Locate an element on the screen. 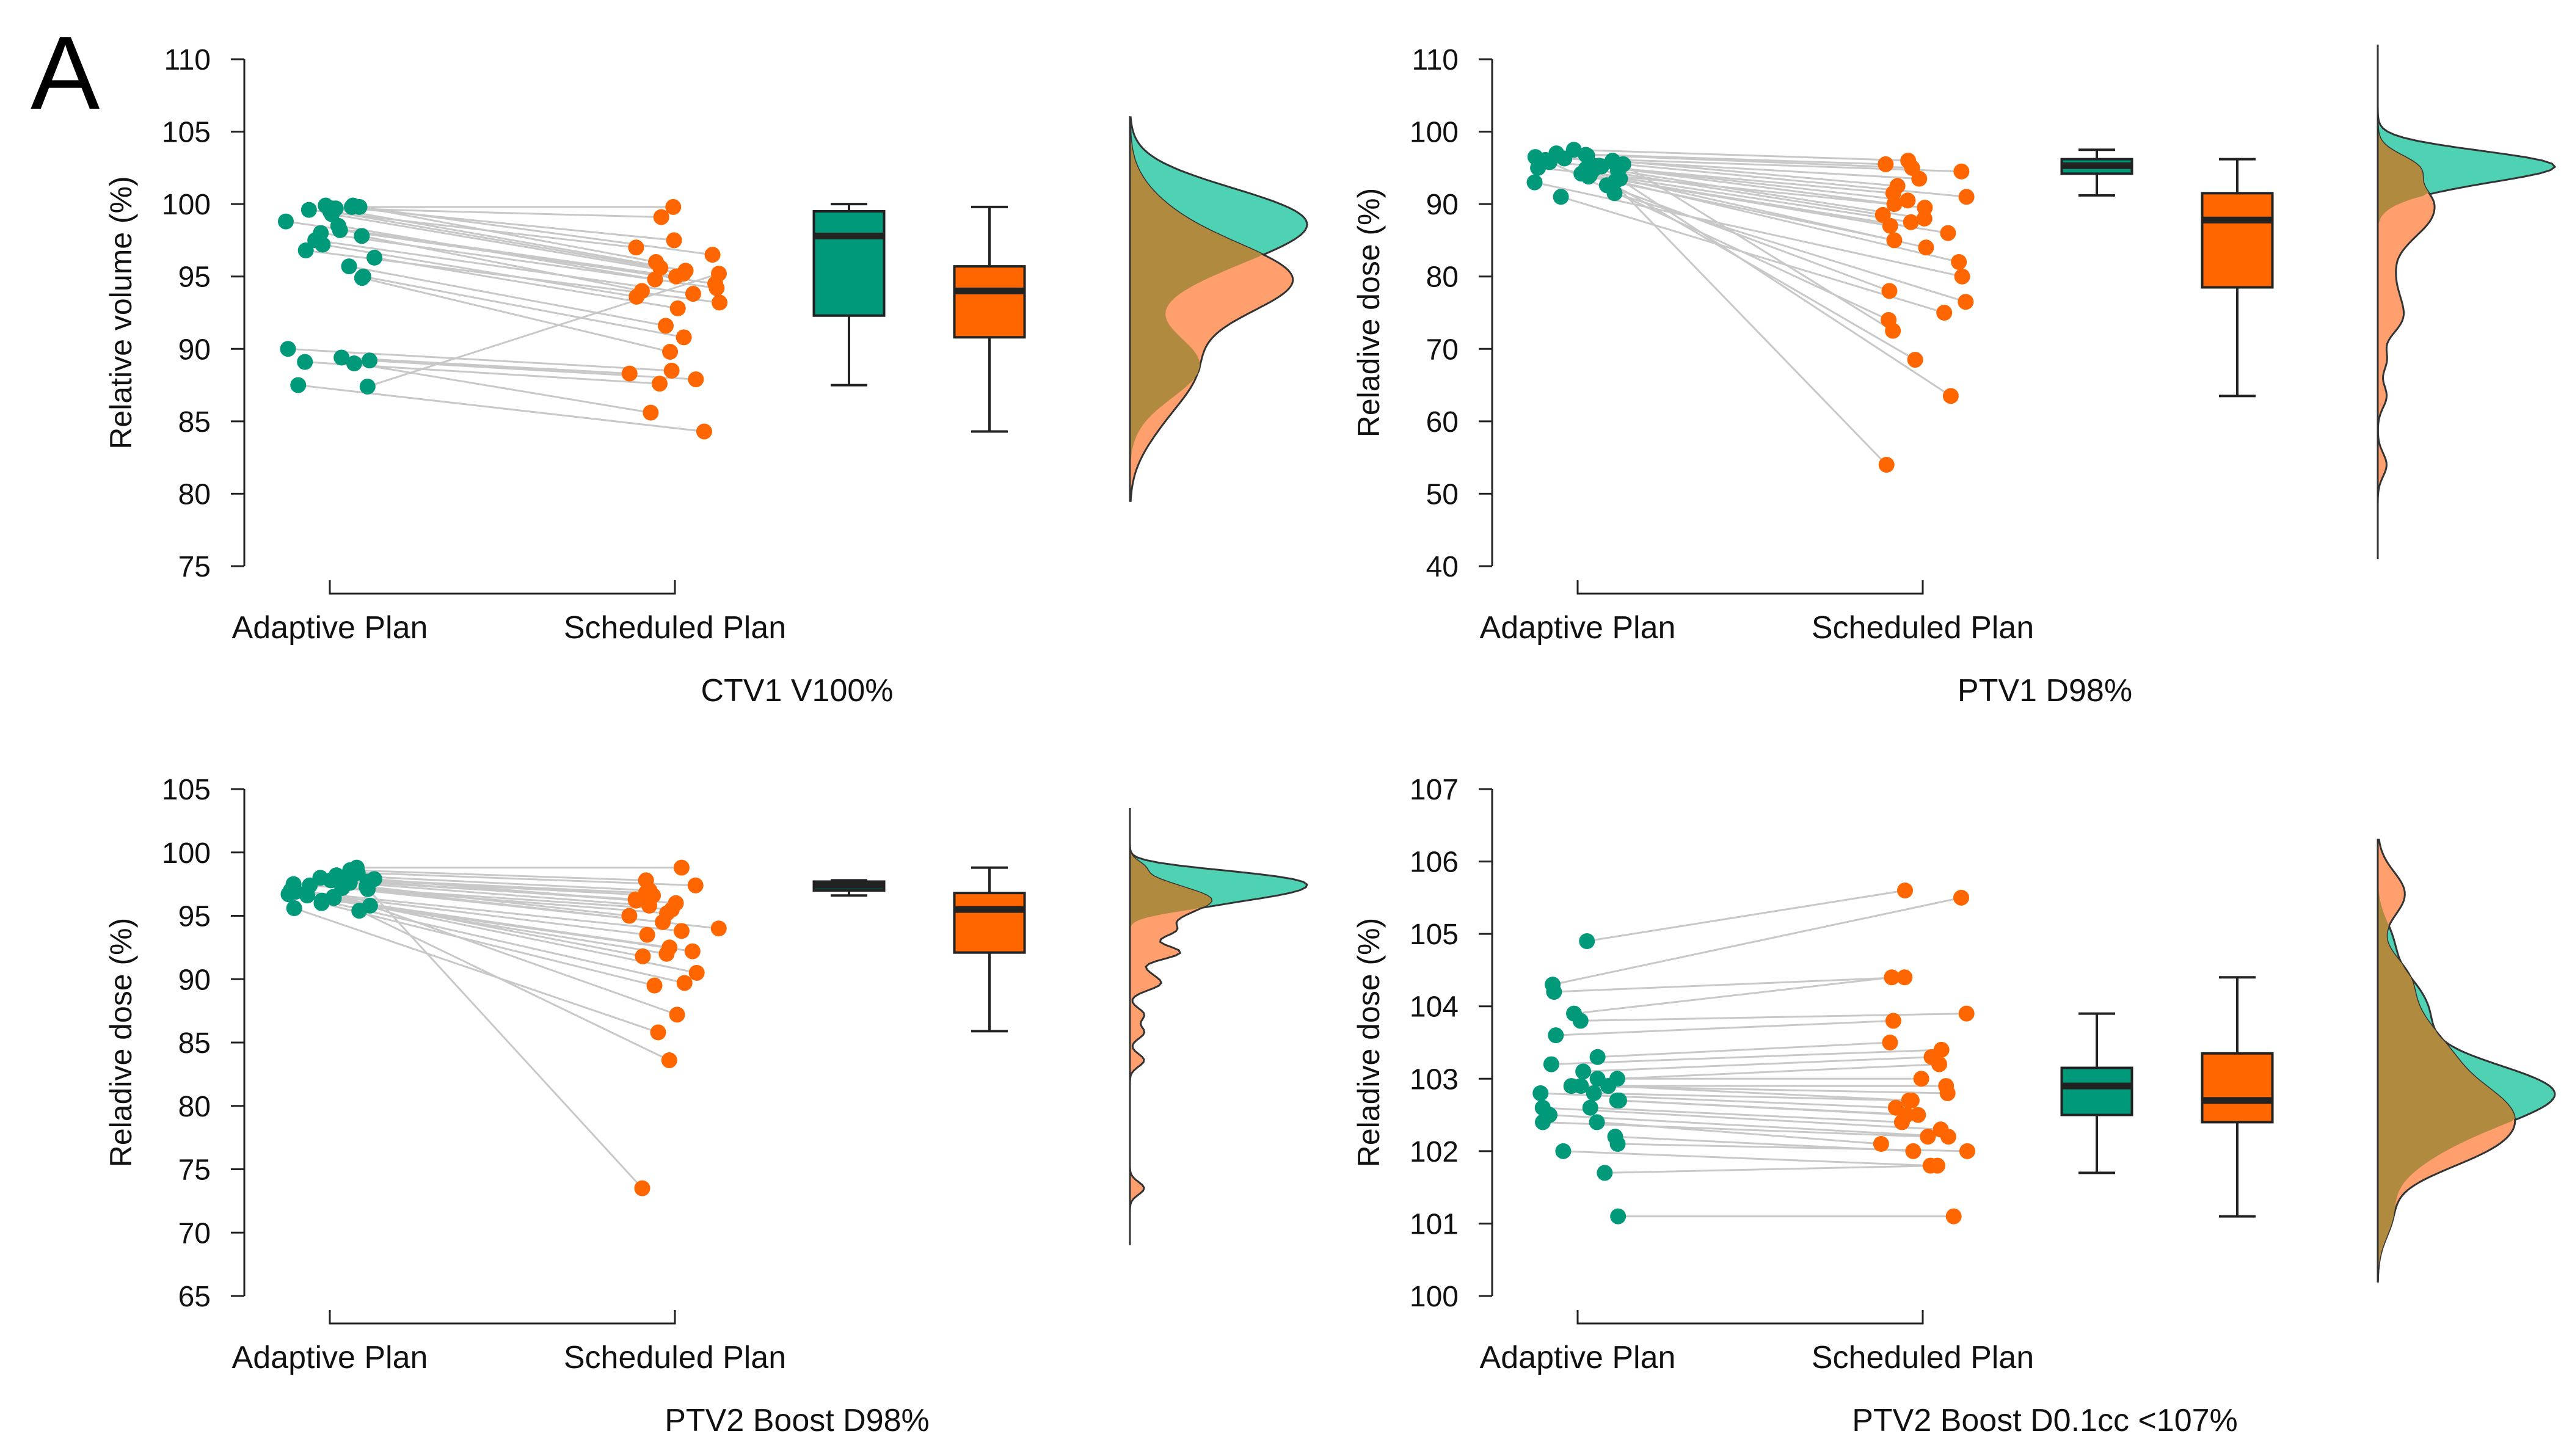 The image size is (2572, 1456). x-category-label: Scheduled Plan is located at coordinates (675, 1357).